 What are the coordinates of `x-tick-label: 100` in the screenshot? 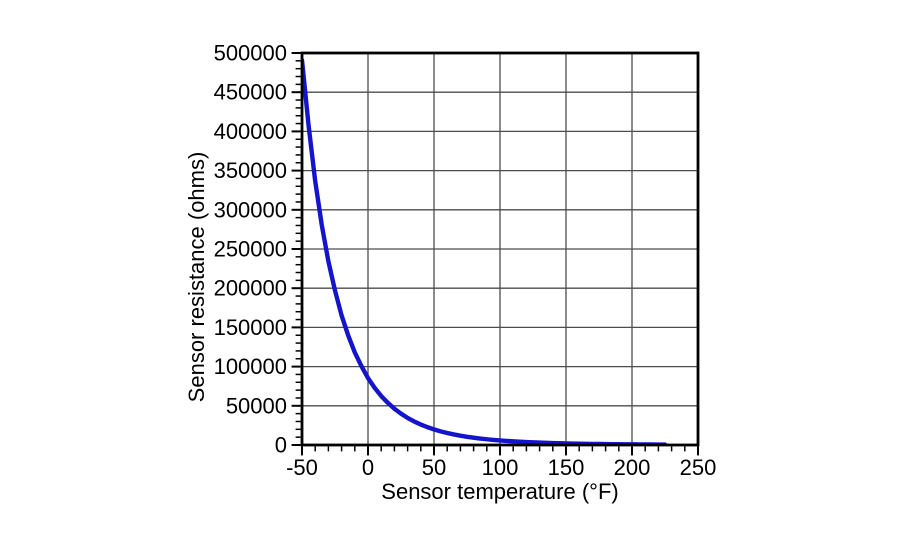 It's located at (500, 467).